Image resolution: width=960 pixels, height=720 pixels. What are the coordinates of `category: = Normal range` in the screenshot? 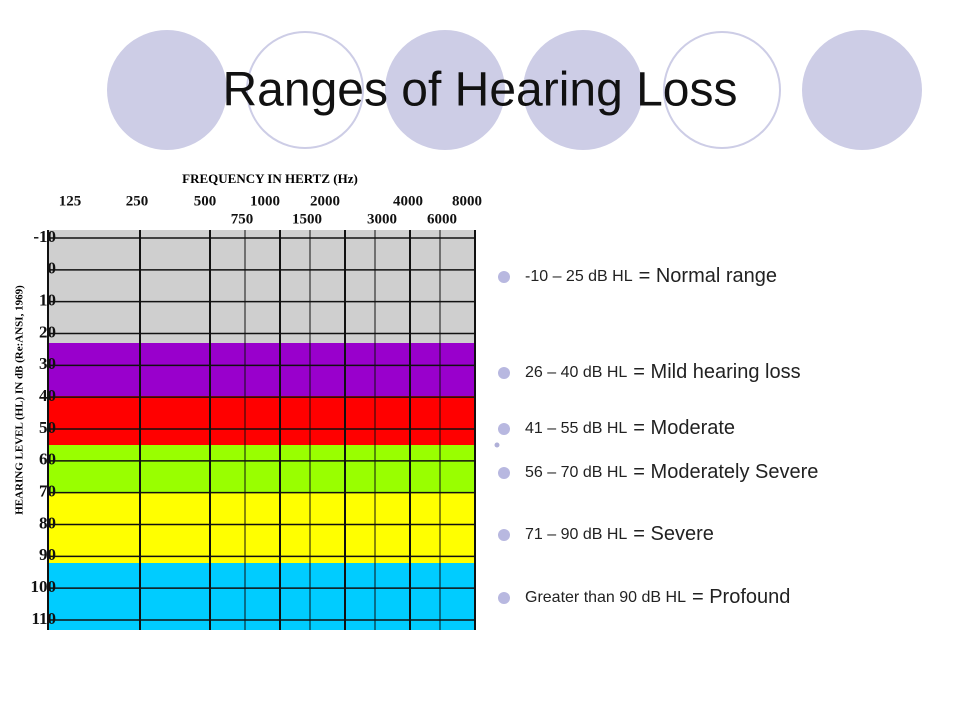 It's located at (708, 276).